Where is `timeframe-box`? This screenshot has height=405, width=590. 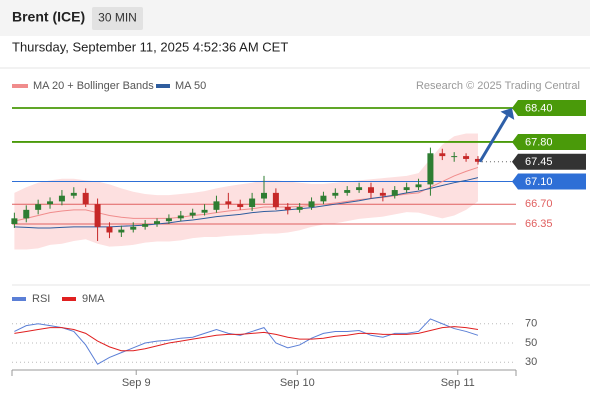 timeframe-box is located at coordinates (117, 18).